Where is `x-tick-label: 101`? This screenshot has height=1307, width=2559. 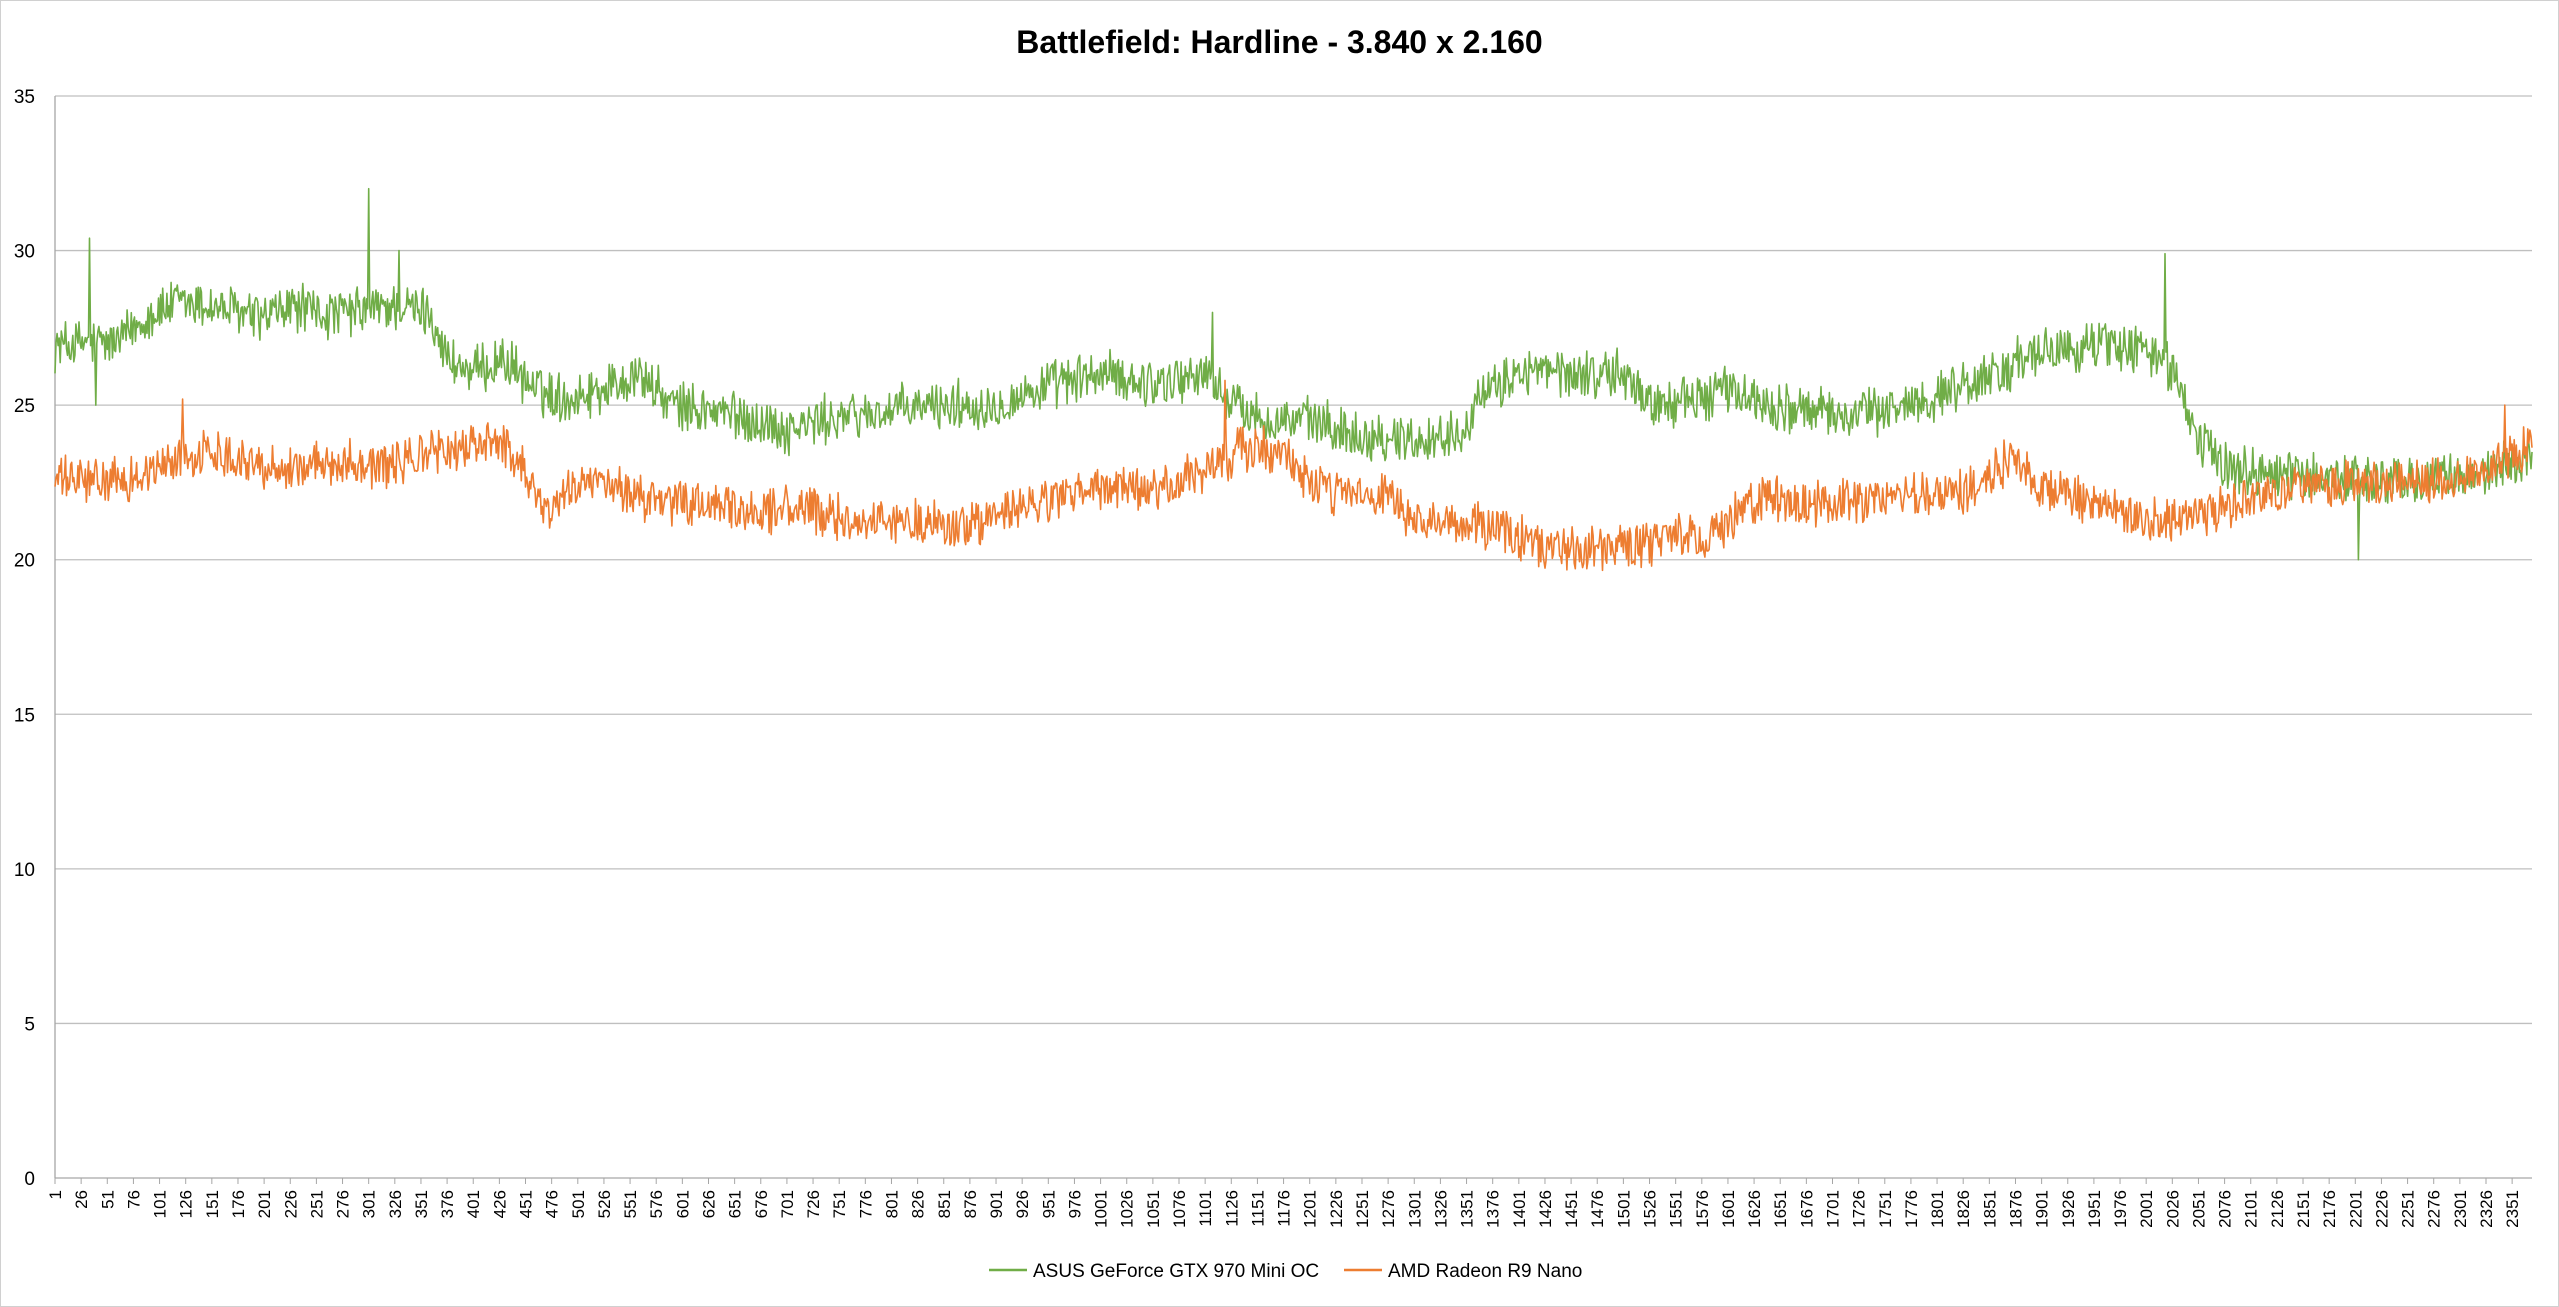 x-tick-label: 101 is located at coordinates (160, 1204).